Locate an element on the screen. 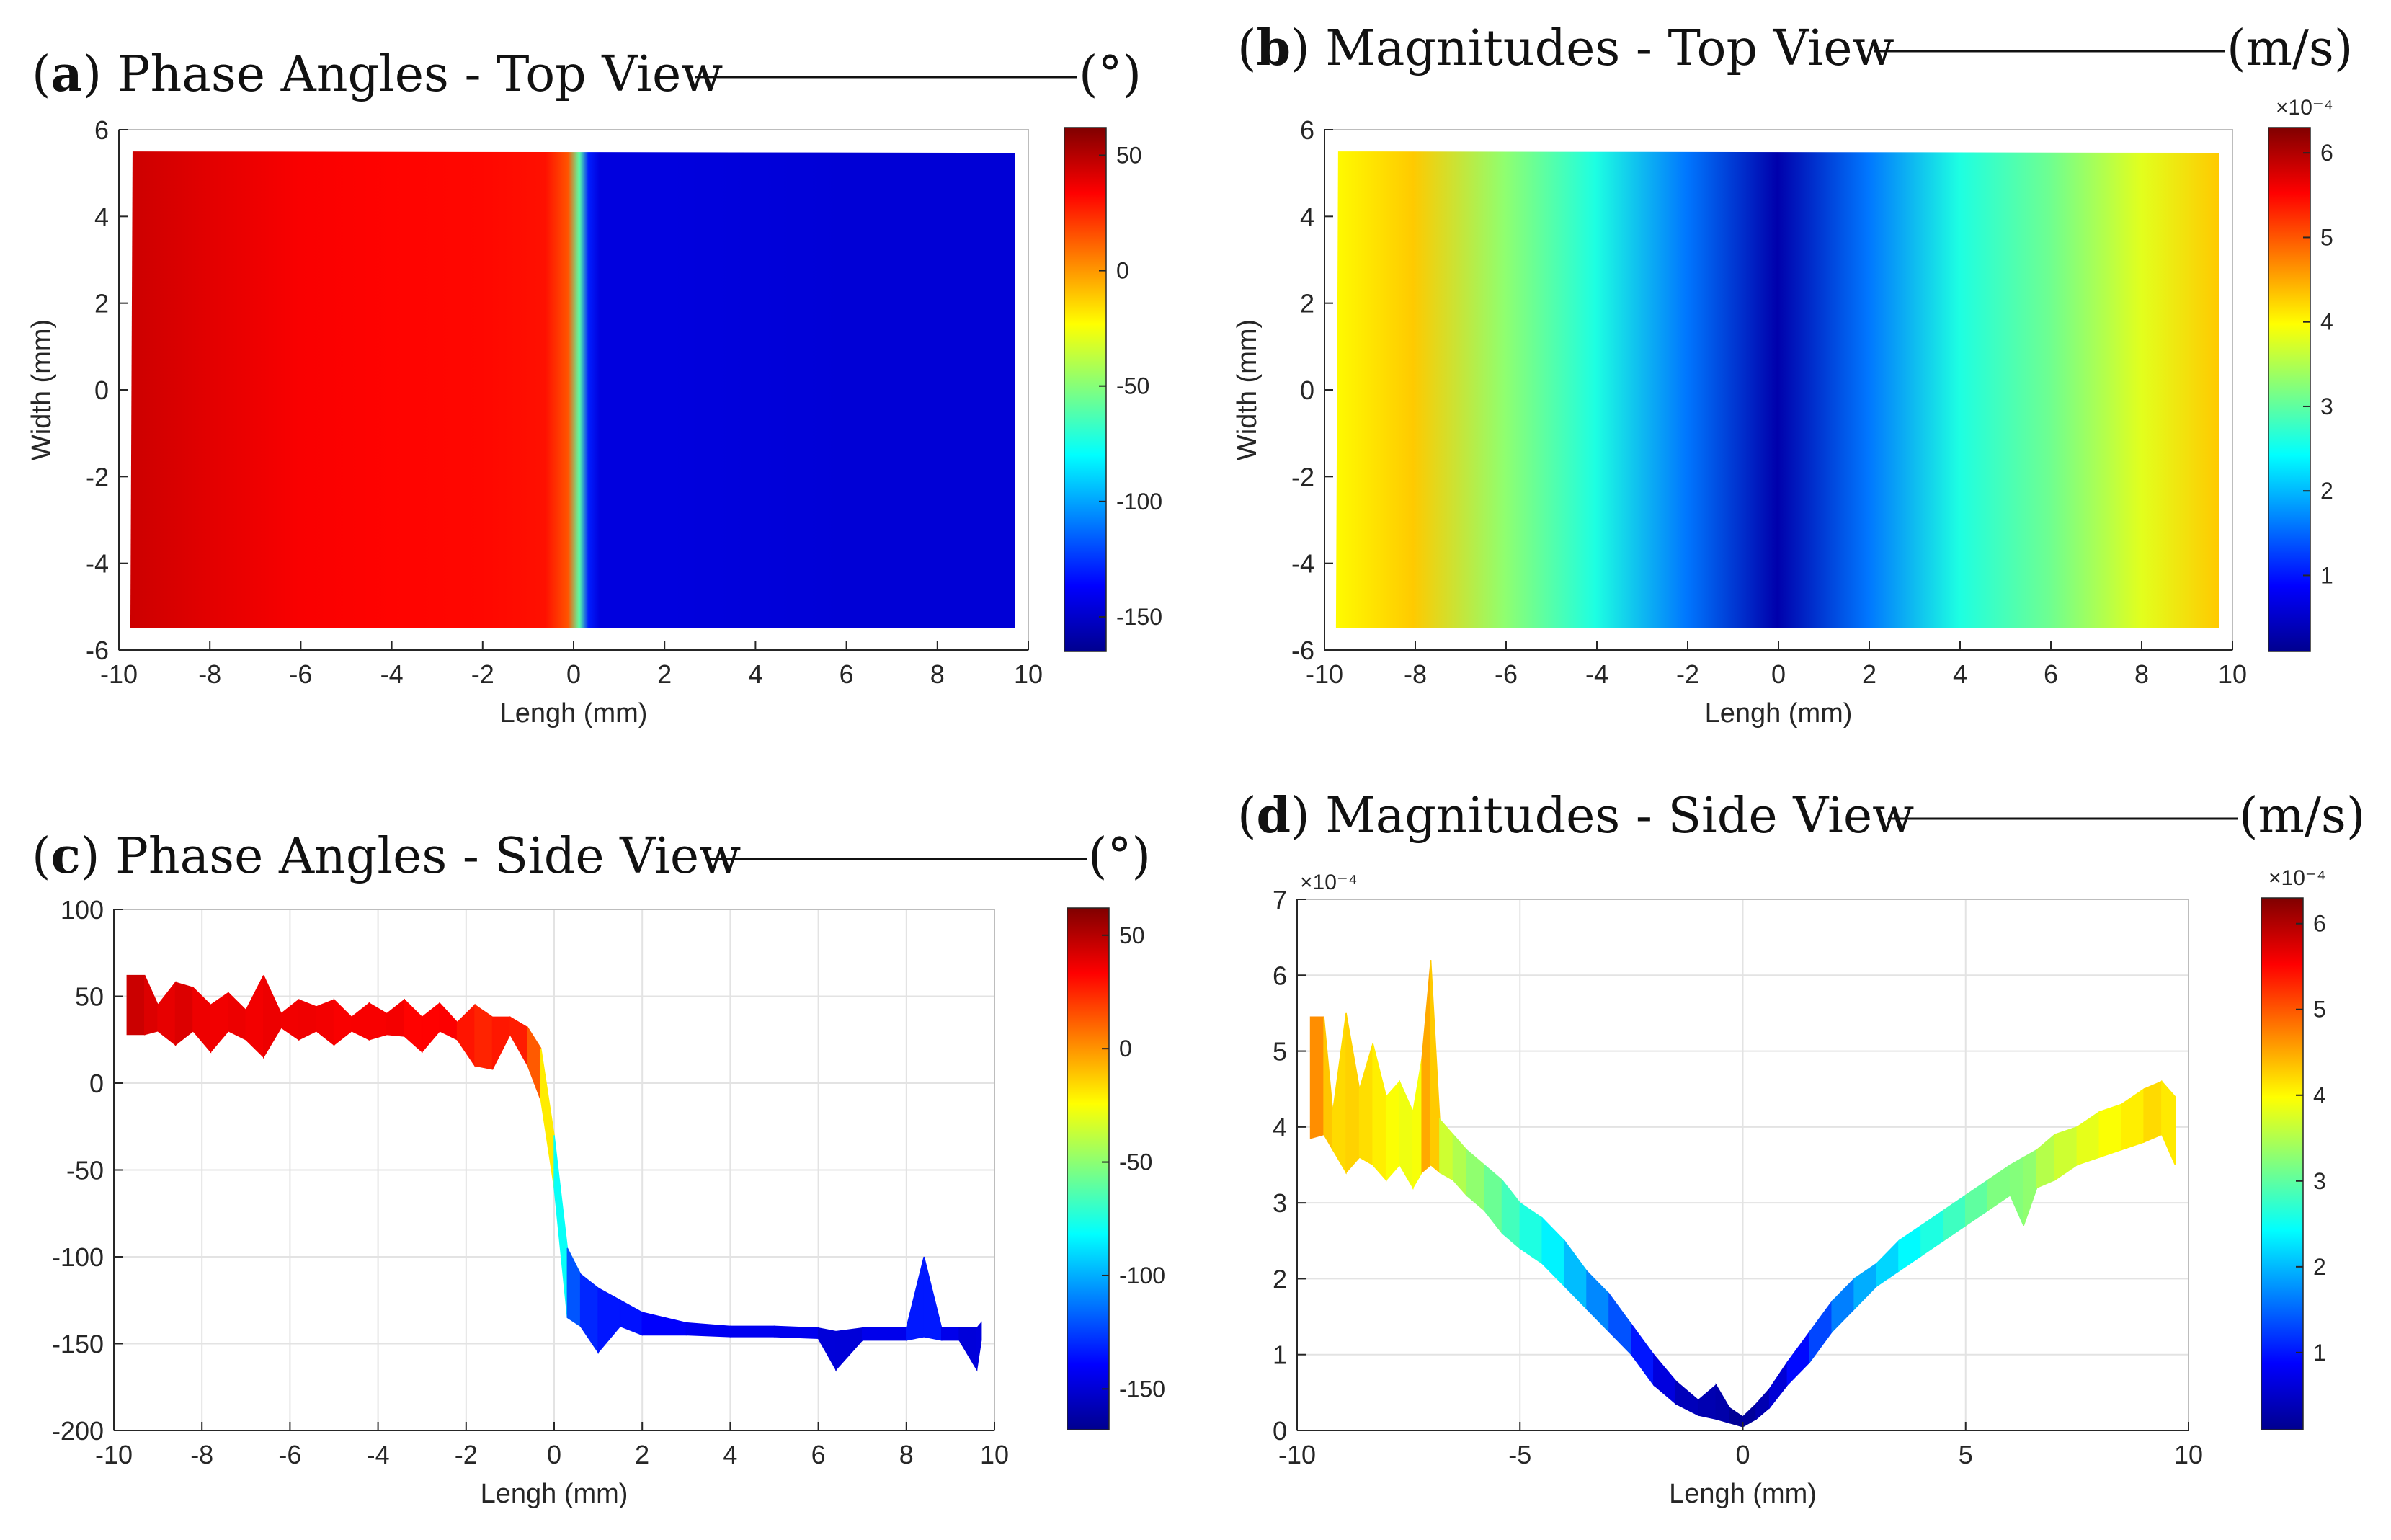 The width and height of the screenshot is (2391, 1540). y-tick-label: -200 is located at coordinates (78, 1431).